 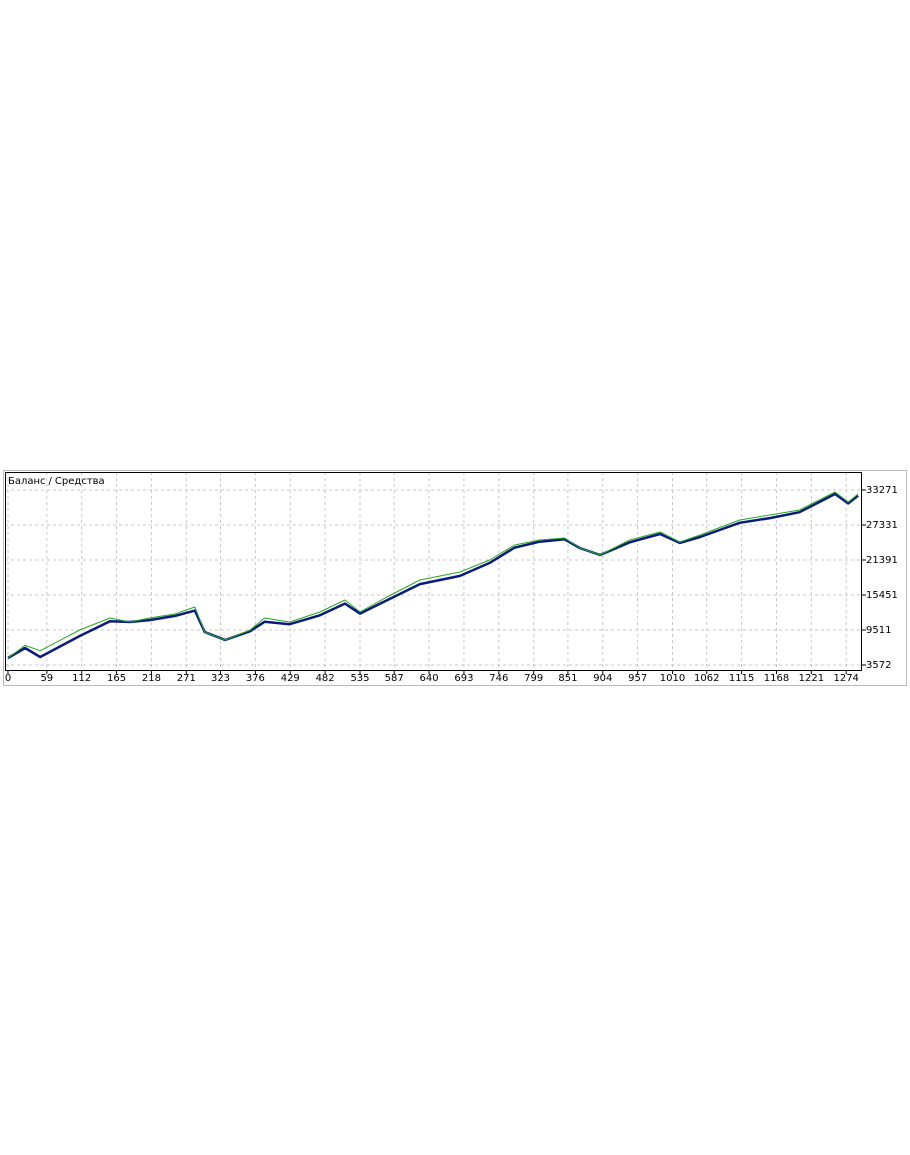 I want to click on x-tick-label: 640, so click(x=429, y=678).